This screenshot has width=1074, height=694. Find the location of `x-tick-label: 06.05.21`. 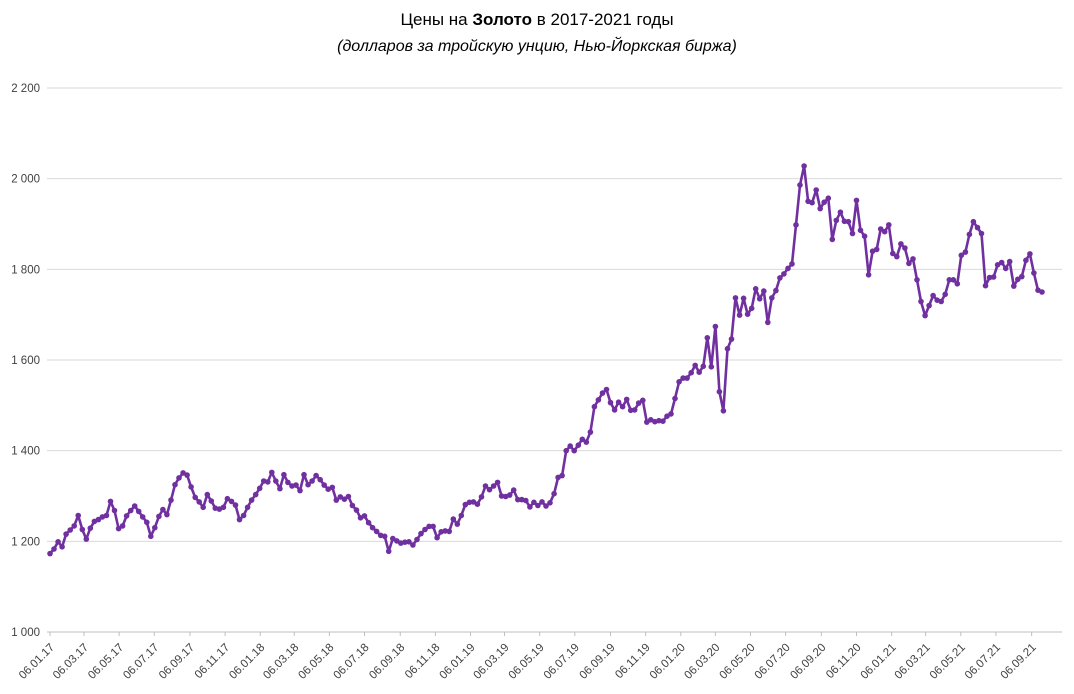

x-tick-label: 06.05.21 is located at coordinates (948, 662).